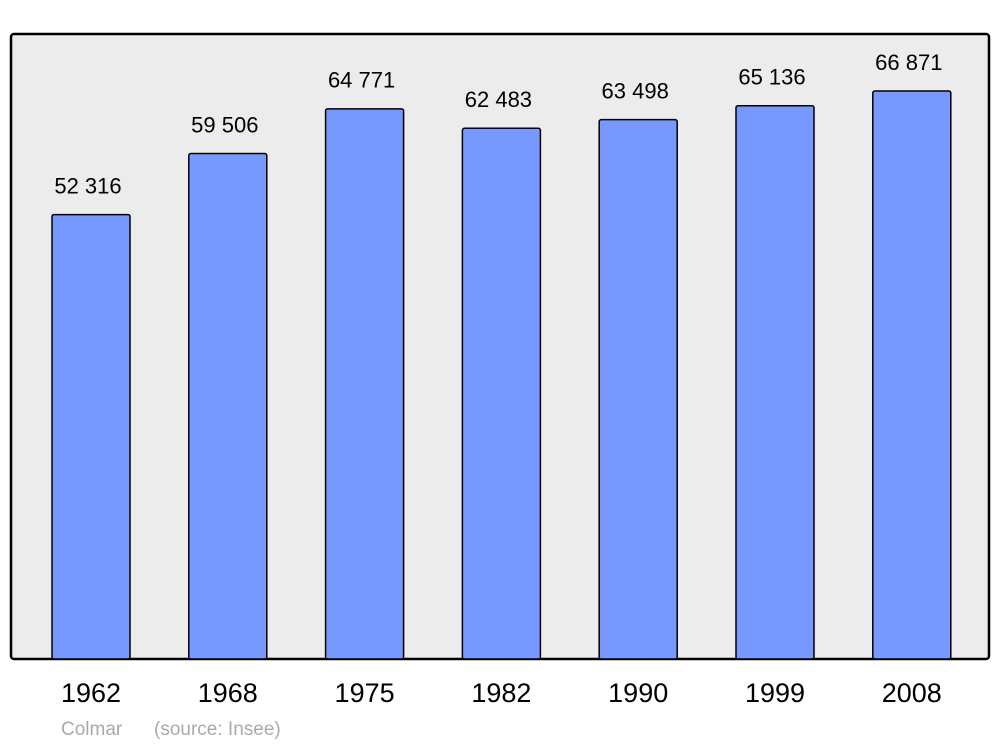  I want to click on x-tick-label: 1962, so click(91, 693).